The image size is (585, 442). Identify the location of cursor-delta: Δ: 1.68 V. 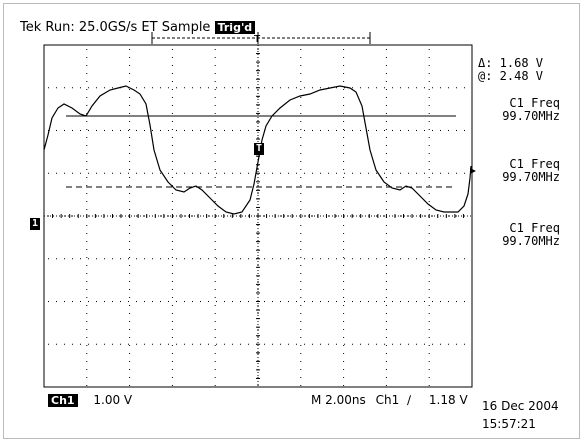
(511, 63).